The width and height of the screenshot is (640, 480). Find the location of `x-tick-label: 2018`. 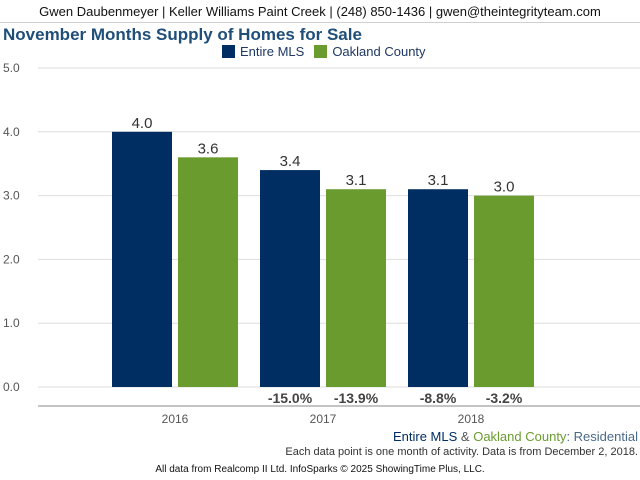

x-tick-label: 2018 is located at coordinates (471, 419).